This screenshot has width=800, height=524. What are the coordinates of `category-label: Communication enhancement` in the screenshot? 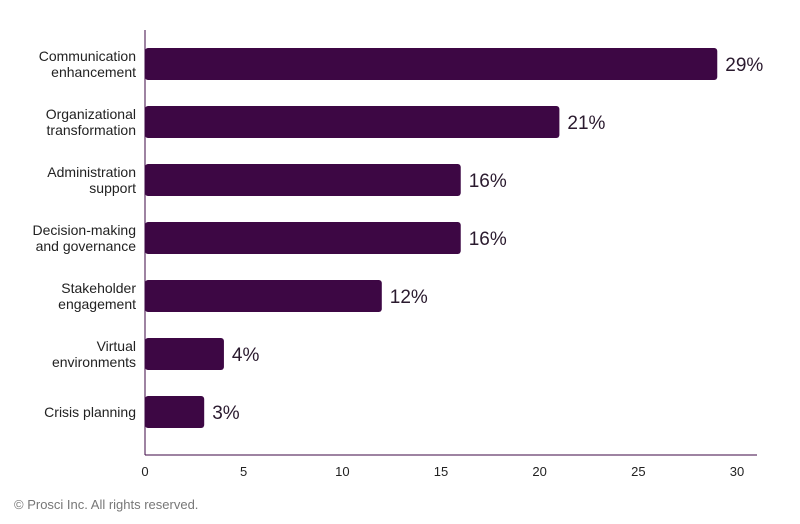 It's located at (87, 64).